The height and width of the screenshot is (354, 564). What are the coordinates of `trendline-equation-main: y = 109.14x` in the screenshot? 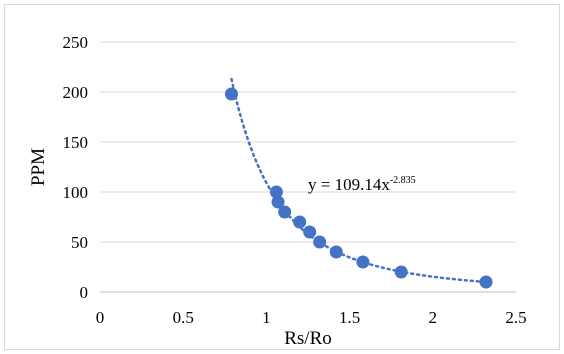 It's located at (349, 184).